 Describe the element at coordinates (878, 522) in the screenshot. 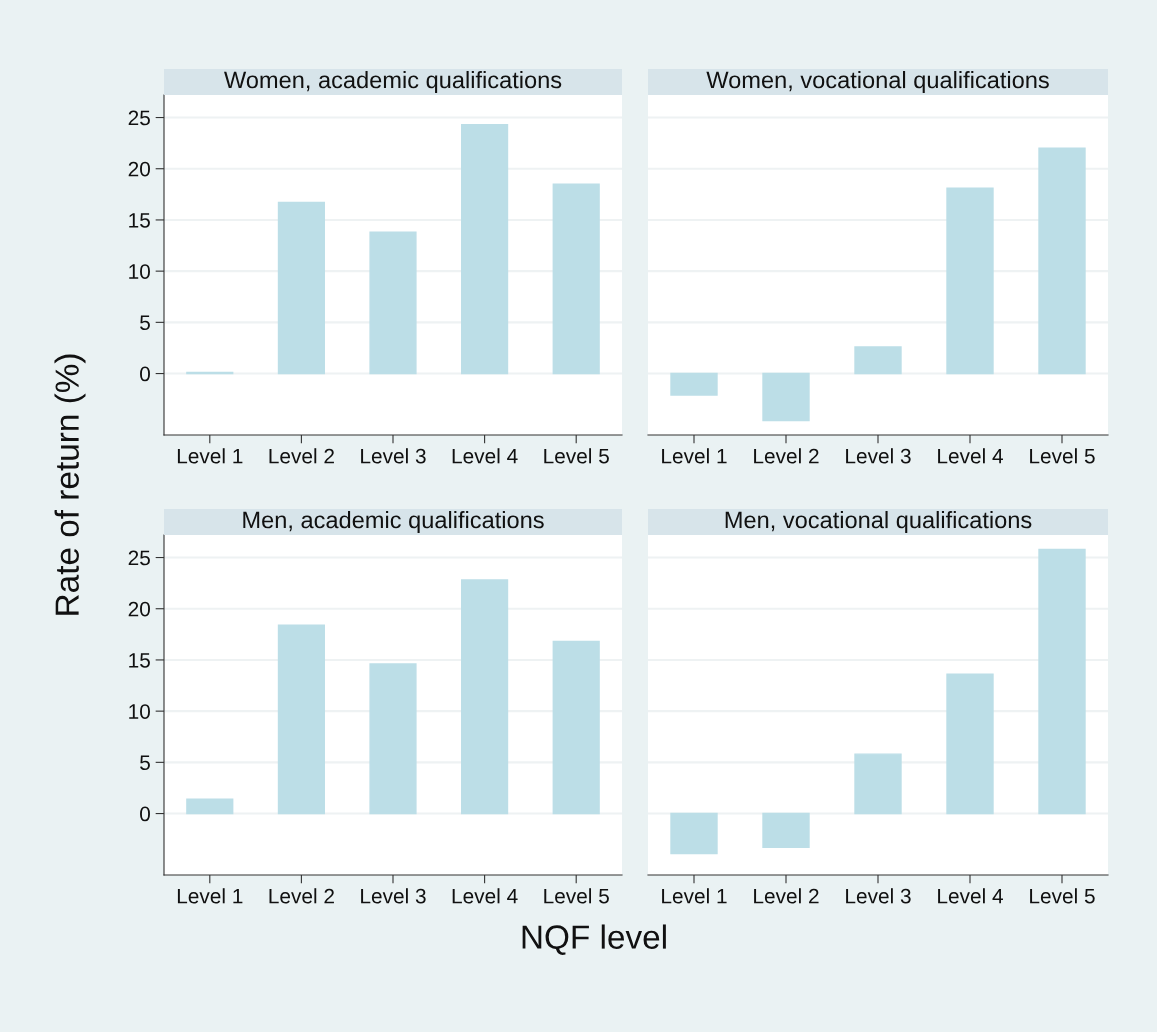

I see `chart-title: Men, vocational qualifications` at that location.